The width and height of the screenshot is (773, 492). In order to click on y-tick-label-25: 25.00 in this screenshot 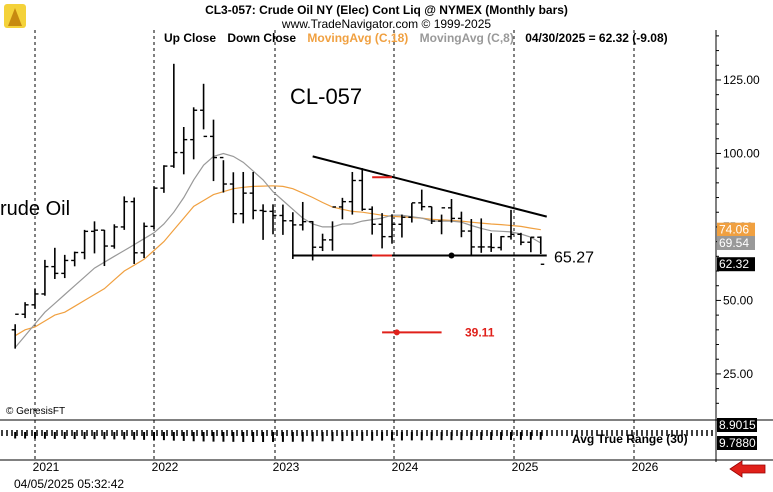, I will do `click(738, 374)`.